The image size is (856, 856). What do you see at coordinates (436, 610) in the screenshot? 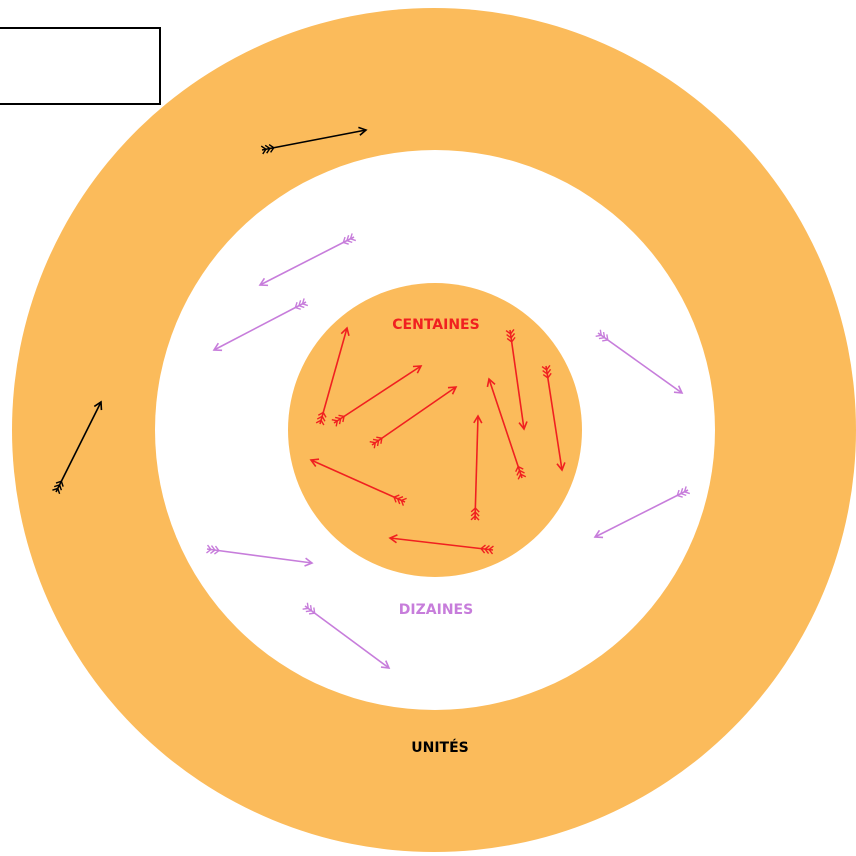
I see `label-dizaines: DIZAINES` at bounding box center [436, 610].